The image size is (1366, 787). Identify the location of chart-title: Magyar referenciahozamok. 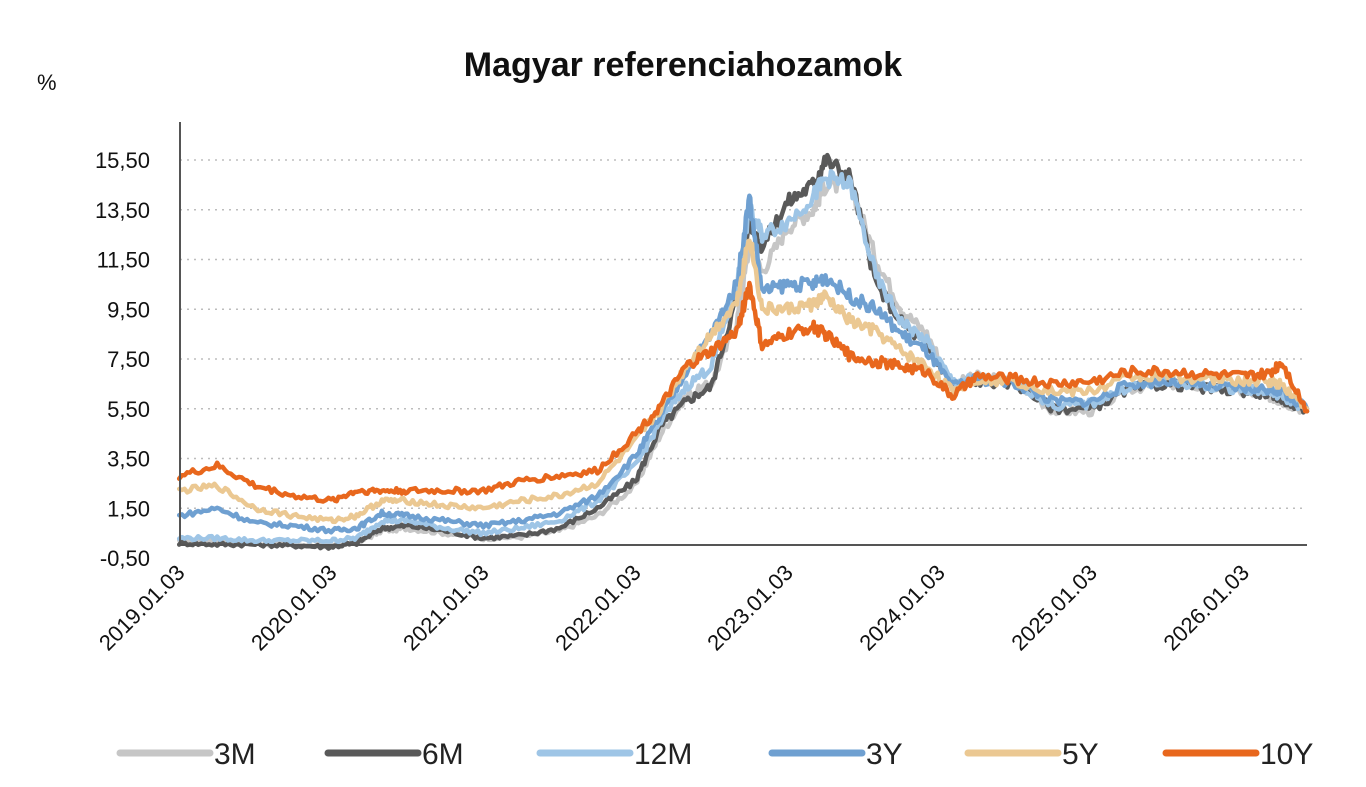
(683, 65).